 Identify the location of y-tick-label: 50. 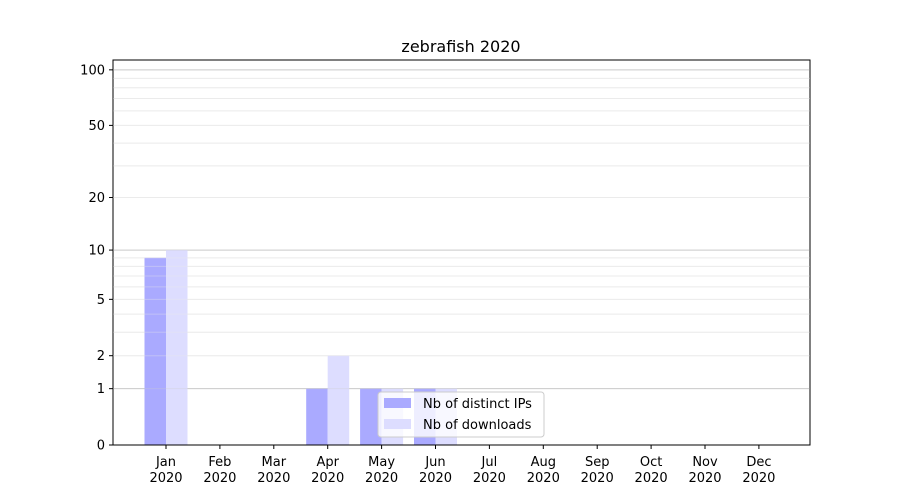
(96, 126).